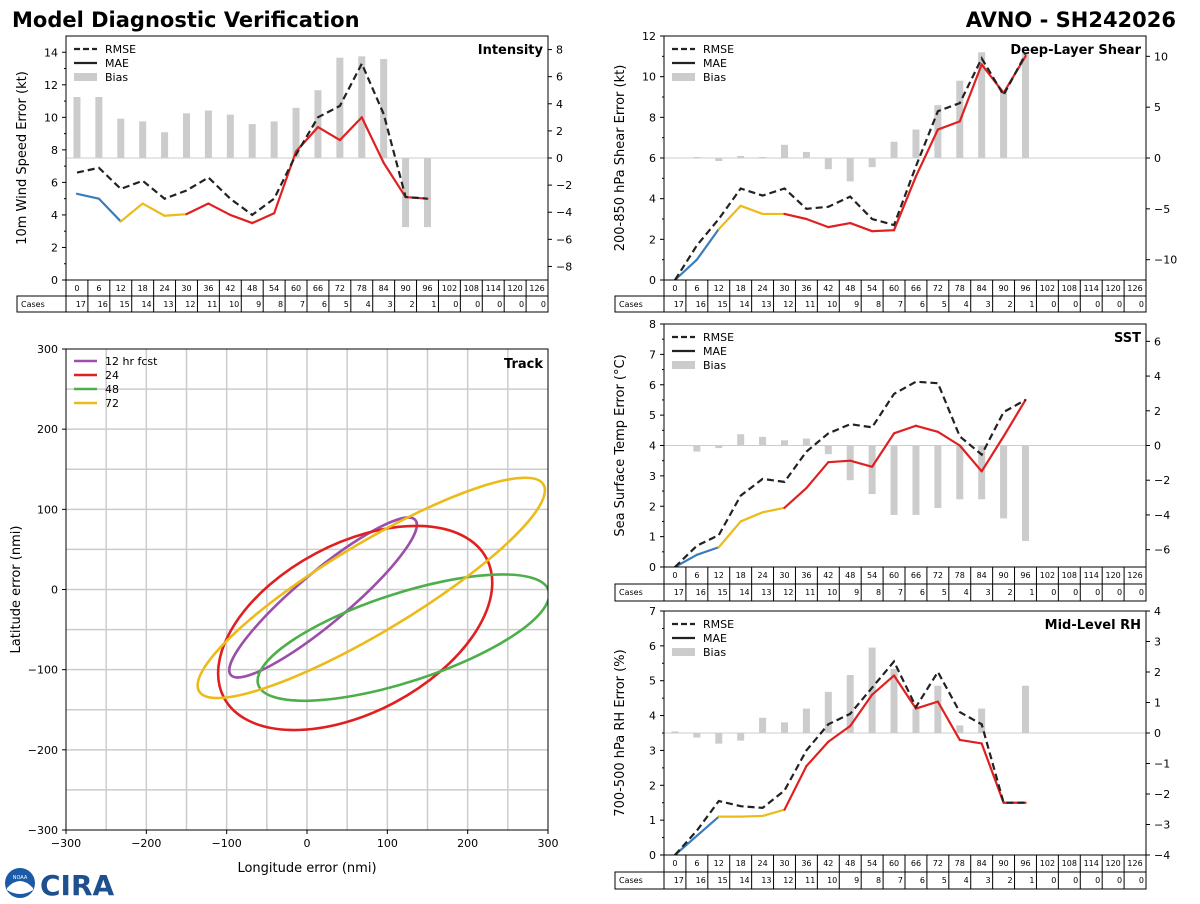 This screenshot has height=904, width=1200. I want to click on shear-case-count-78: 4, so click(966, 304).